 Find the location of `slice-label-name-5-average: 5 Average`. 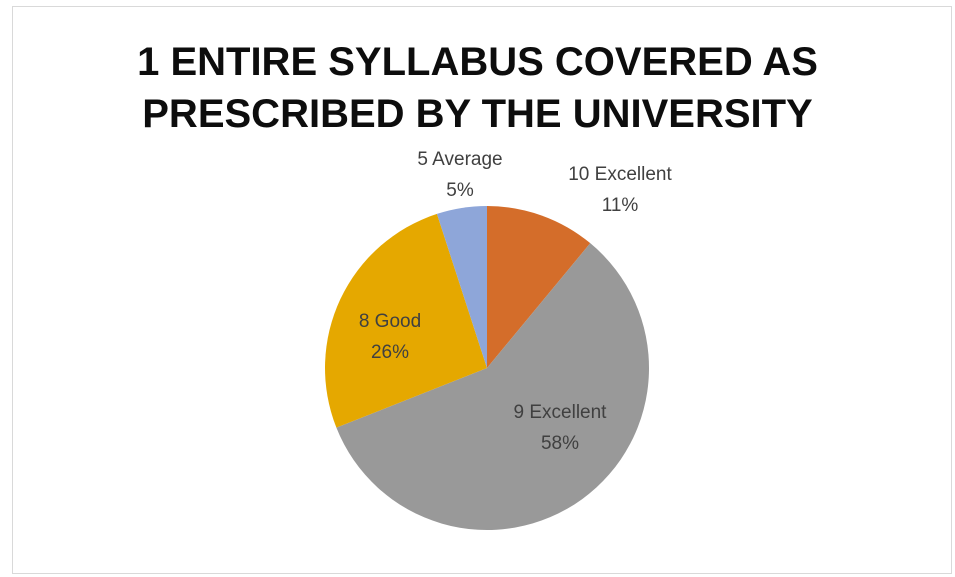

slice-label-name-5-average: 5 Average is located at coordinates (459, 159).